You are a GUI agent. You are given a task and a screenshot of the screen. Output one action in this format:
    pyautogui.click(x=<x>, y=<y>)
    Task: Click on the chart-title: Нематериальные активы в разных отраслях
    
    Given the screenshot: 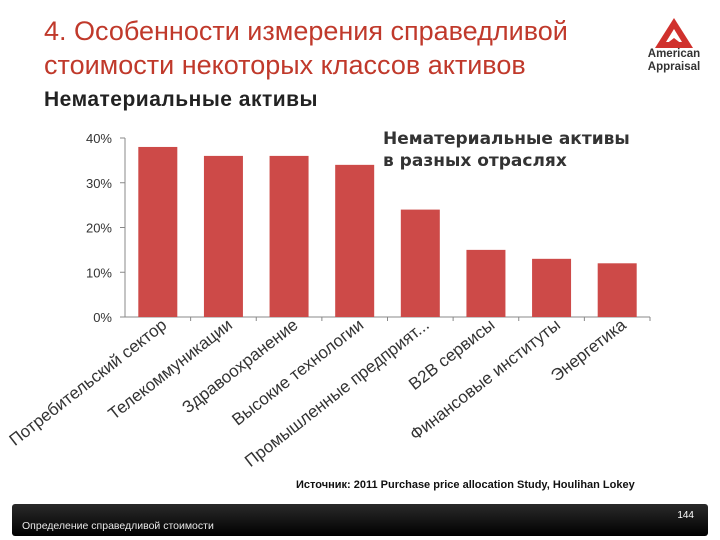 What is the action you would take?
    pyautogui.click(x=506, y=150)
    